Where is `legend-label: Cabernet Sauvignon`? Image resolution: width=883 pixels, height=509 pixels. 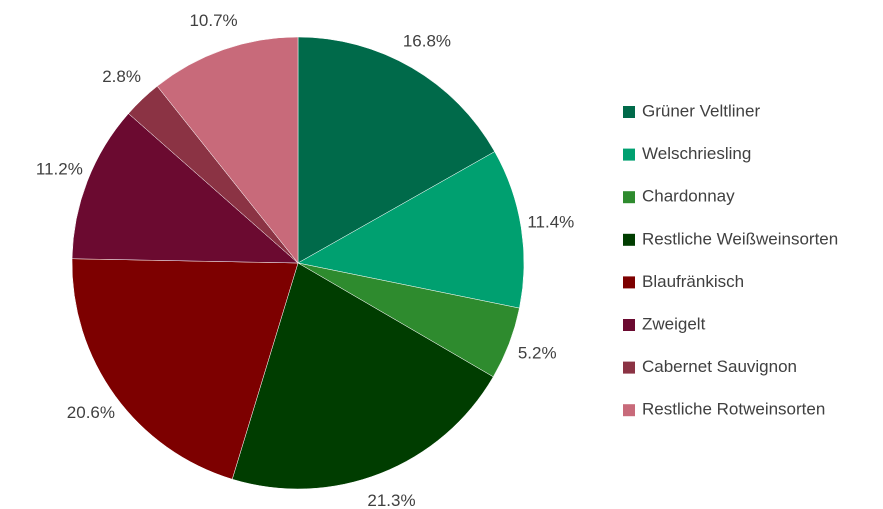
legend-label: Cabernet Sauvignon is located at coordinates (719, 366).